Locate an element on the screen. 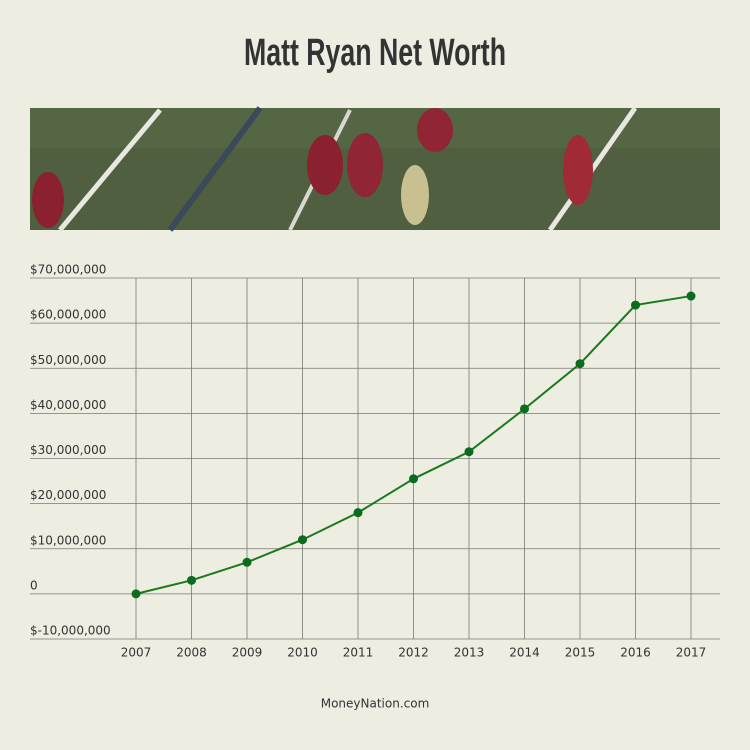 The width and height of the screenshot is (750, 750). x-tick-label: 2012 is located at coordinates (413, 653).